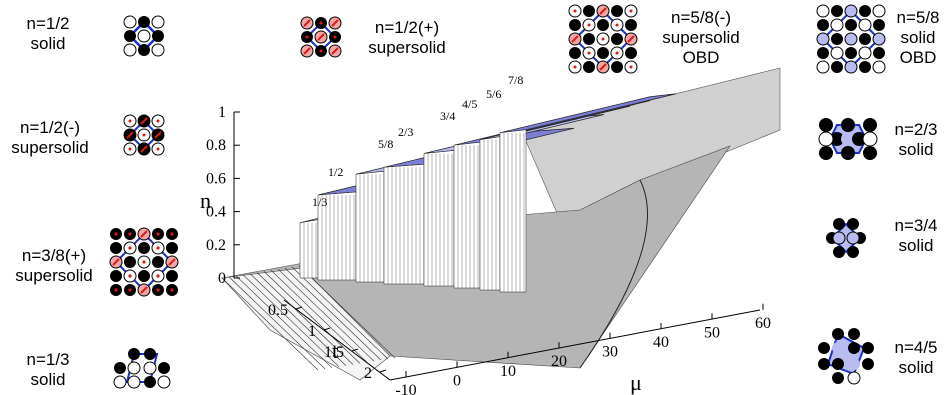 This screenshot has width=950, height=395. Describe the element at coordinates (559, 361) in the screenshot. I see `mu-tick-label: 20` at that location.